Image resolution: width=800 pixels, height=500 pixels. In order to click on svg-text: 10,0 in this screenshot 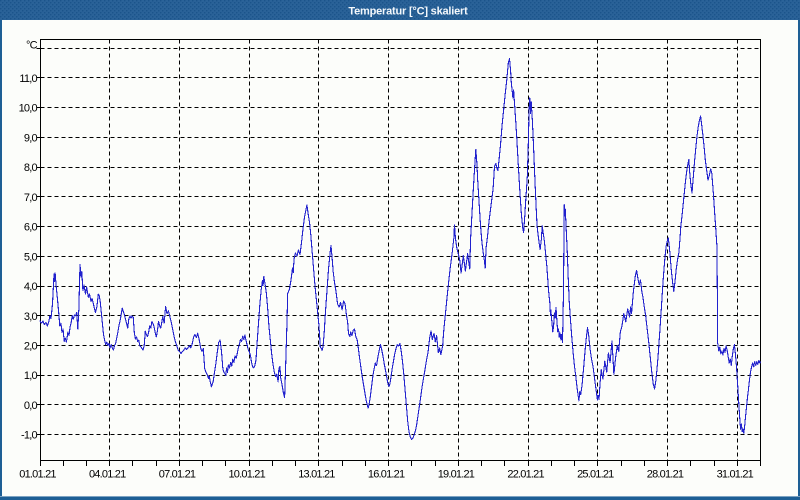, I will do `click(28, 109)`.